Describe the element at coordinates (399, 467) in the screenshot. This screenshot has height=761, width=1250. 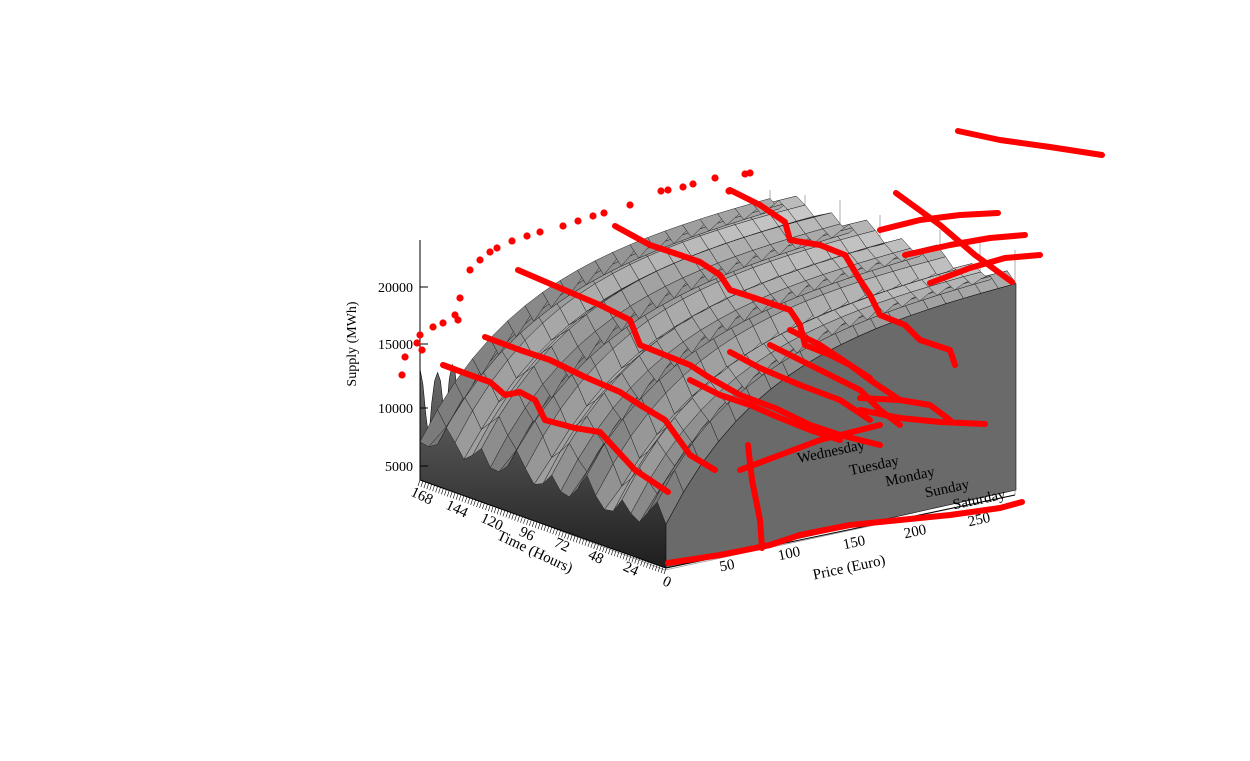
I see `z-tick-label: 5000` at that location.